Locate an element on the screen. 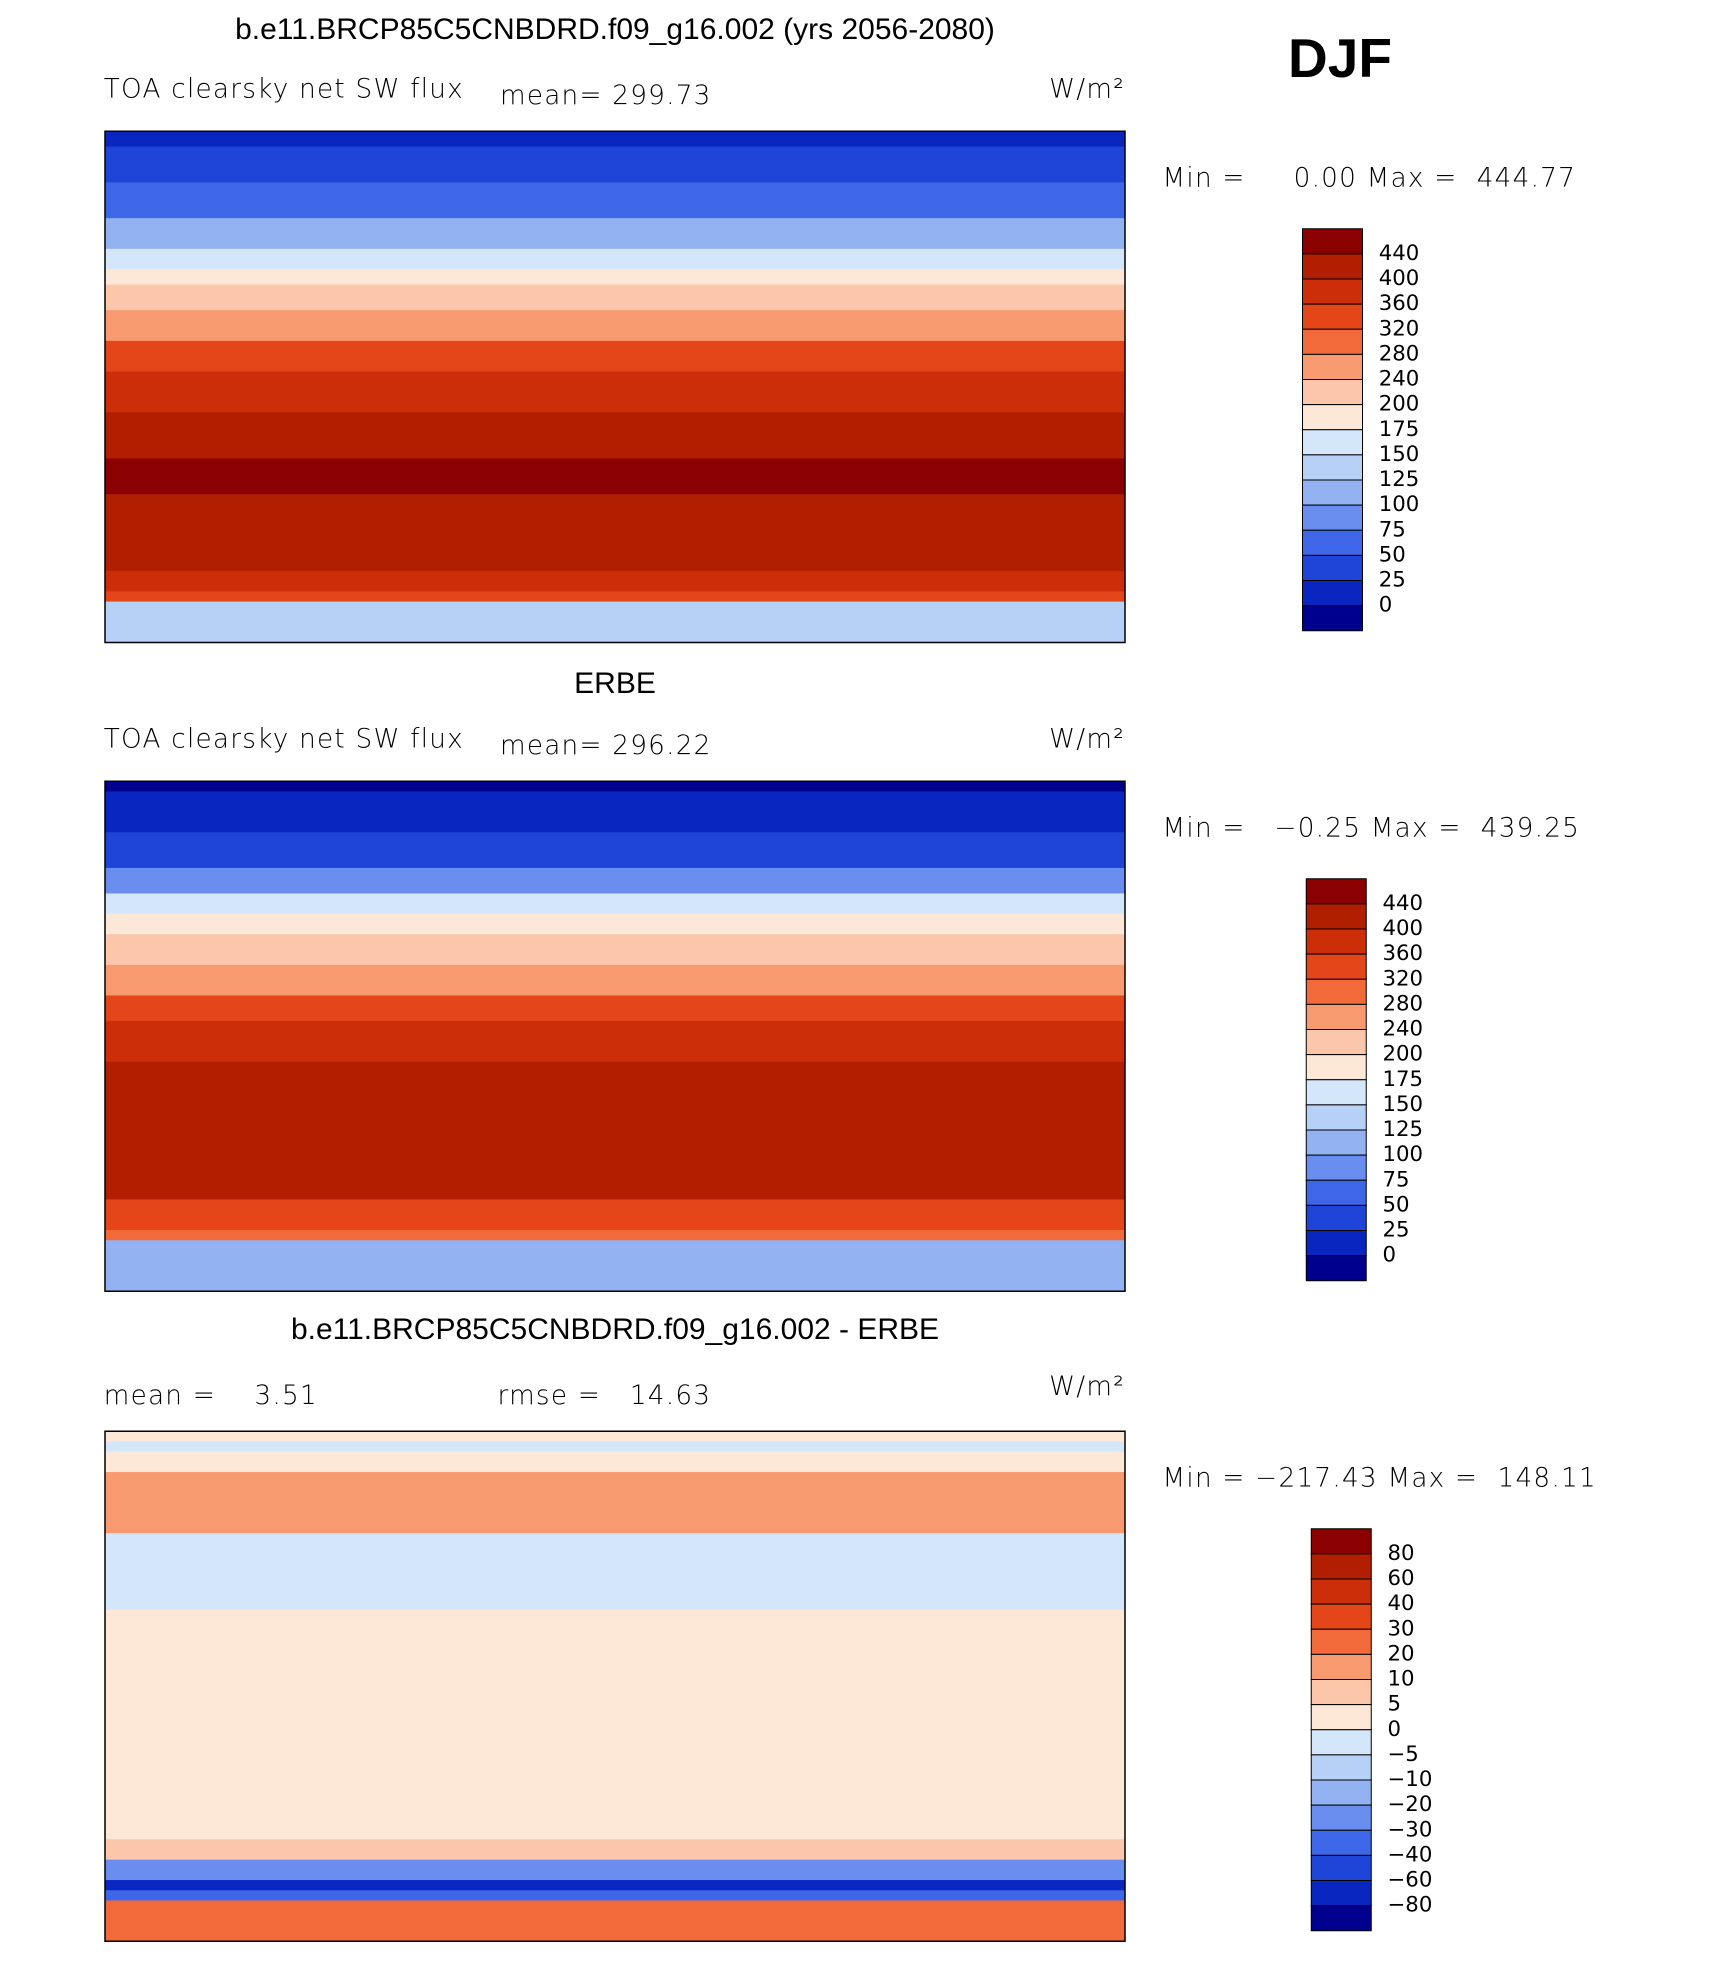  colorbar-label: 50 is located at coordinates (1396, 1204).